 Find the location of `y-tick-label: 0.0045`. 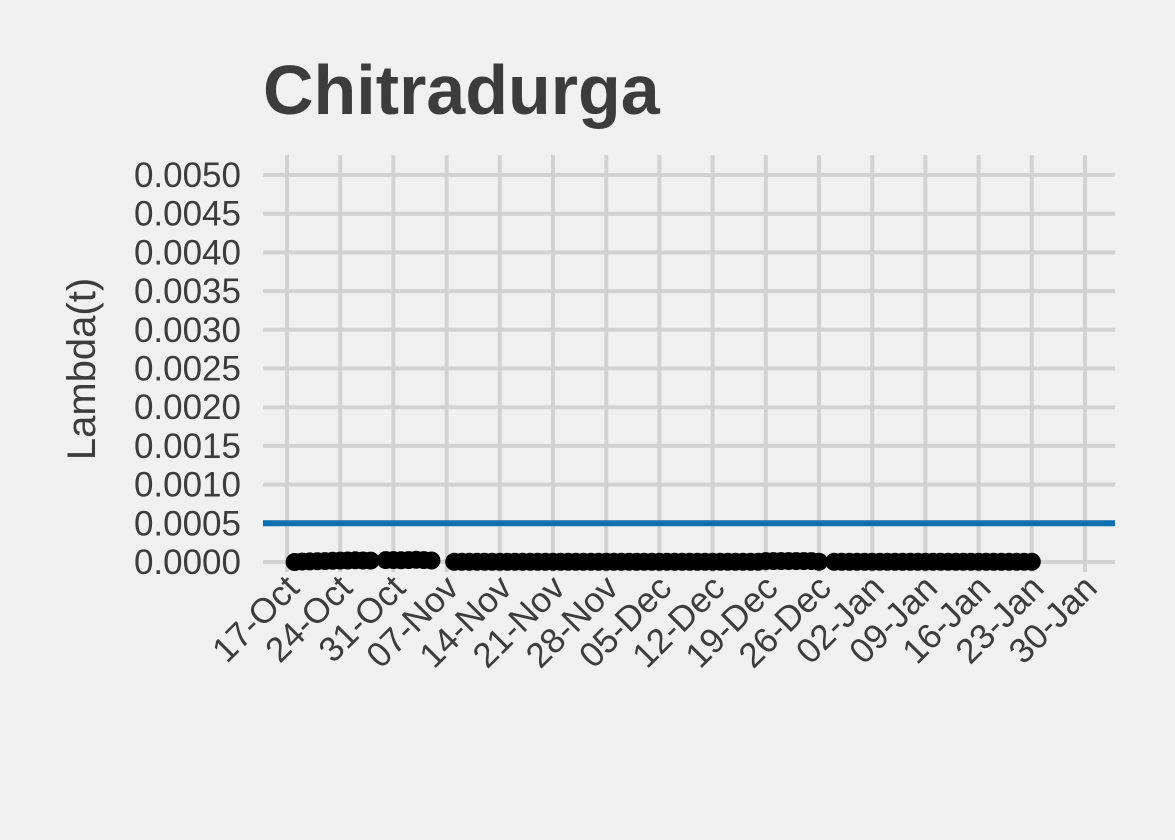

y-tick-label: 0.0045 is located at coordinates (187, 214).